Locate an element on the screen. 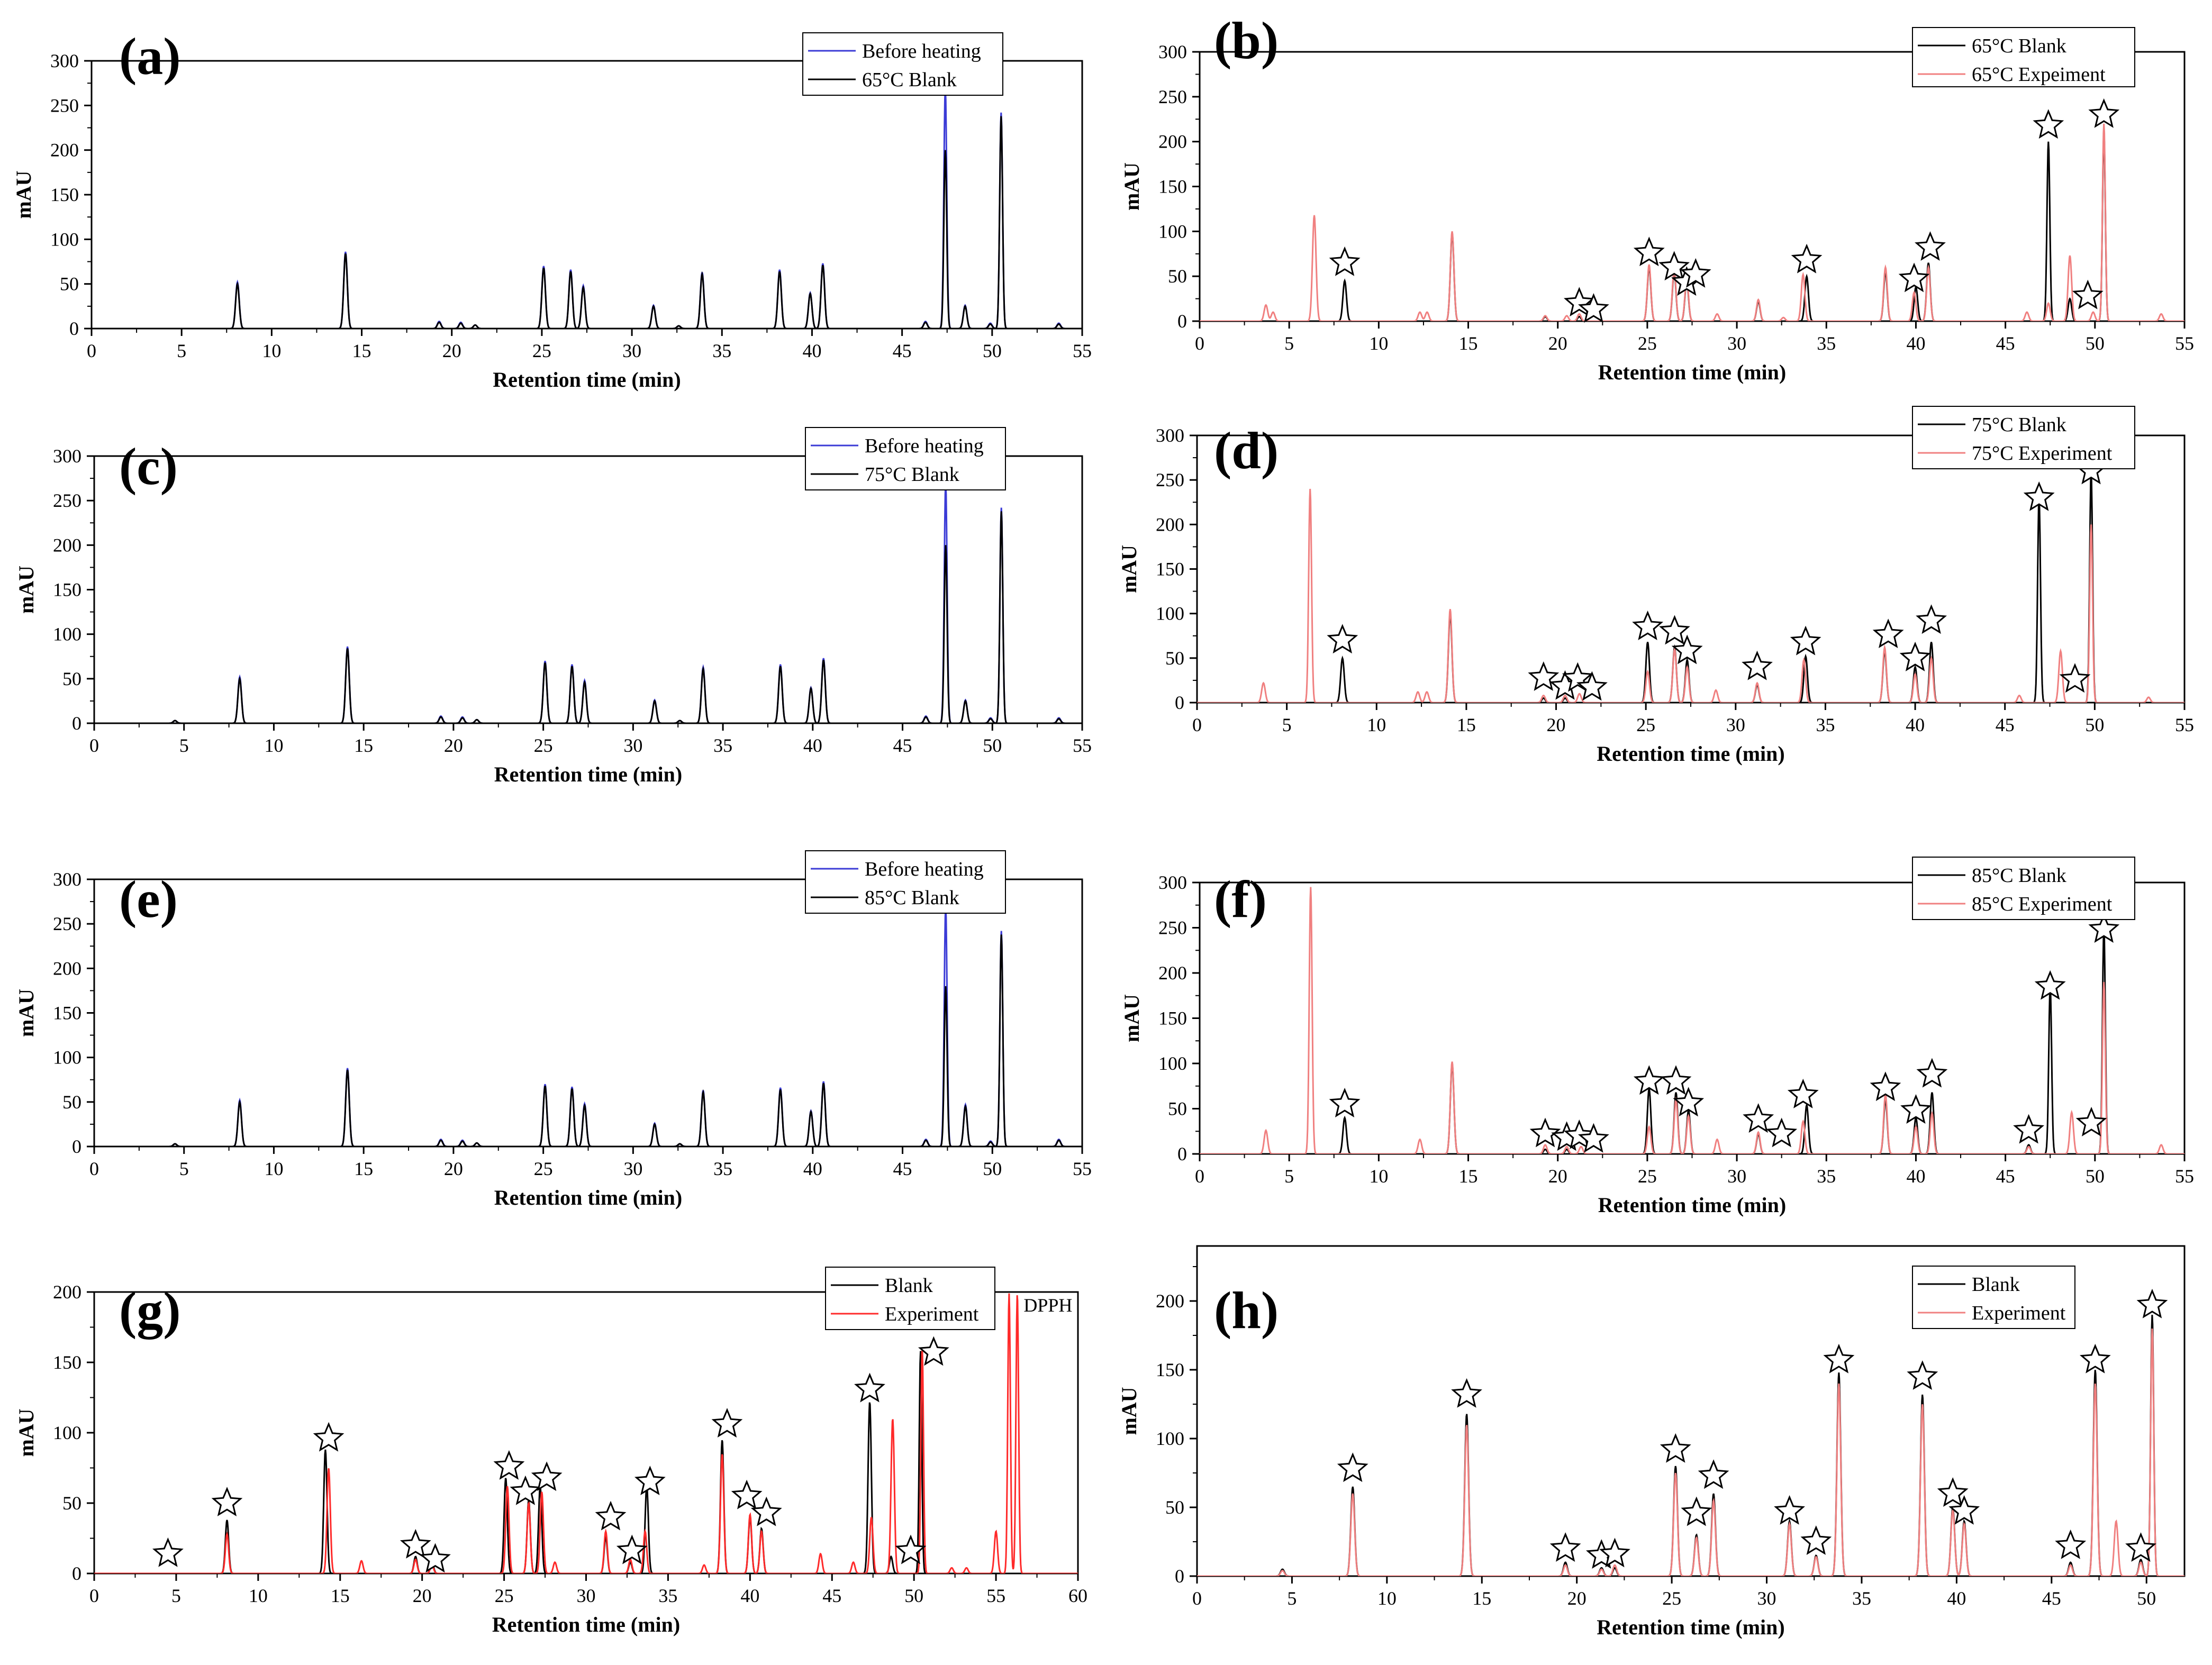  annotation-label: DPPH is located at coordinates (1047, 1305).